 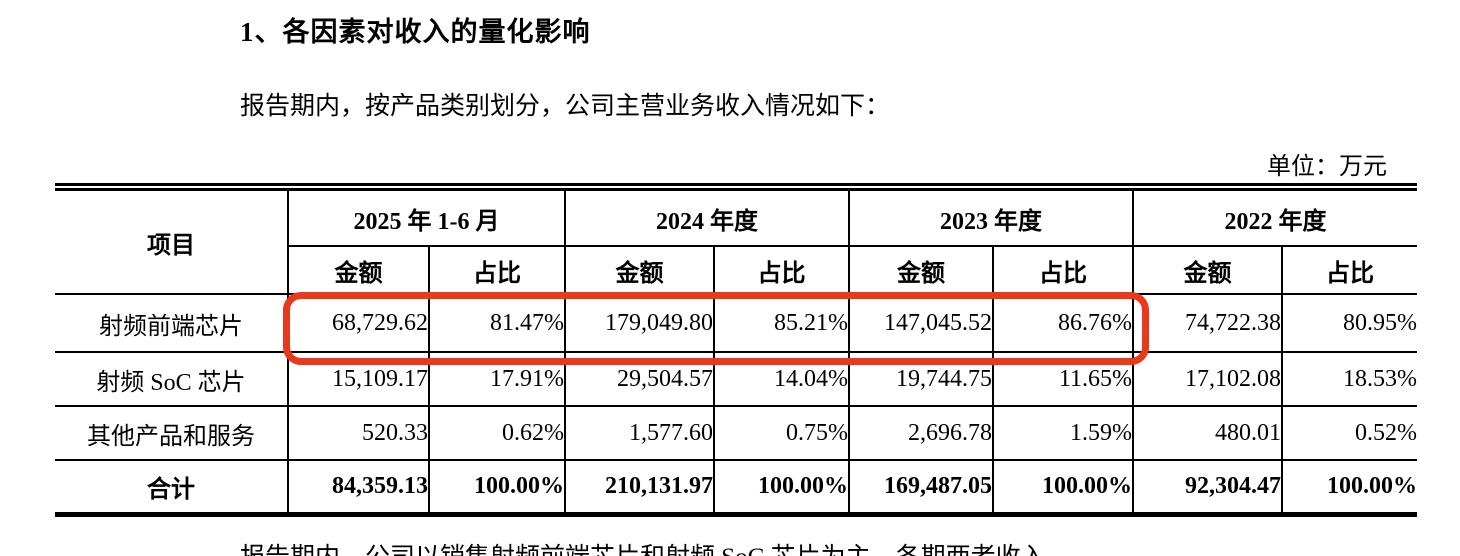 I want to click on cell-value: 15,109.17, so click(x=358, y=379).